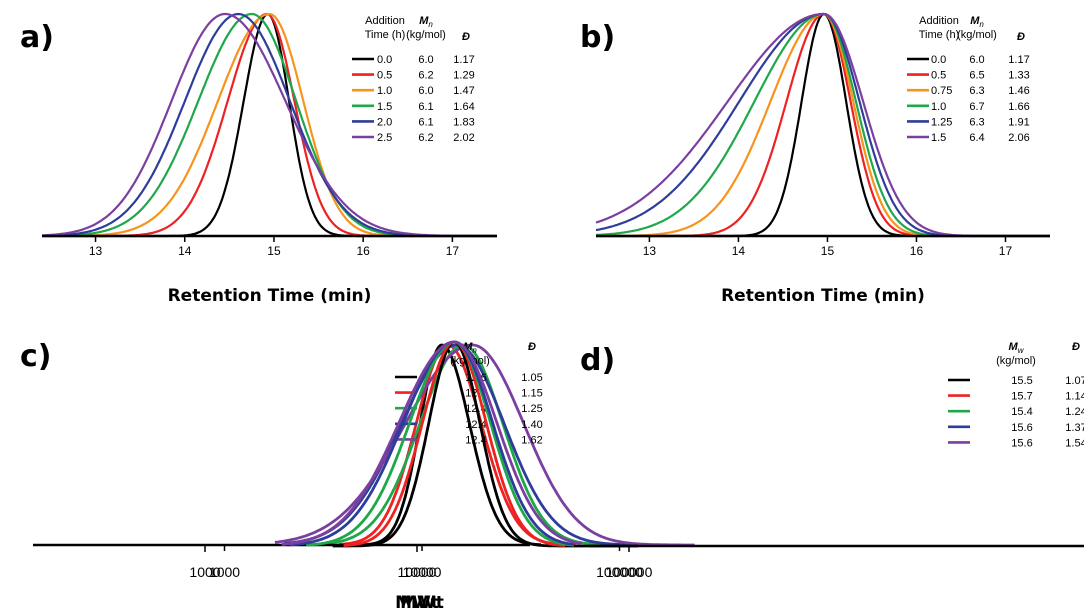 The image size is (1084, 610). What do you see at coordinates (36, 356) in the screenshot?
I see `panel-letter: c)` at bounding box center [36, 356].